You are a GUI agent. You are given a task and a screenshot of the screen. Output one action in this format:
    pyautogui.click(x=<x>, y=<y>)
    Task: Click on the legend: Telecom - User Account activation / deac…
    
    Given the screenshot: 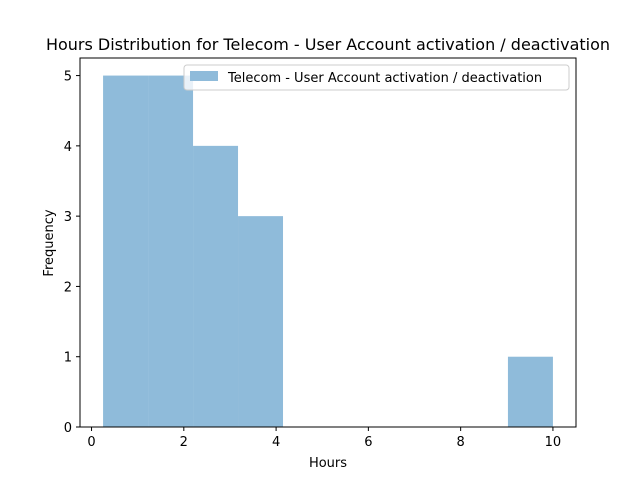 What is the action you would take?
    pyautogui.click(x=376, y=77)
    